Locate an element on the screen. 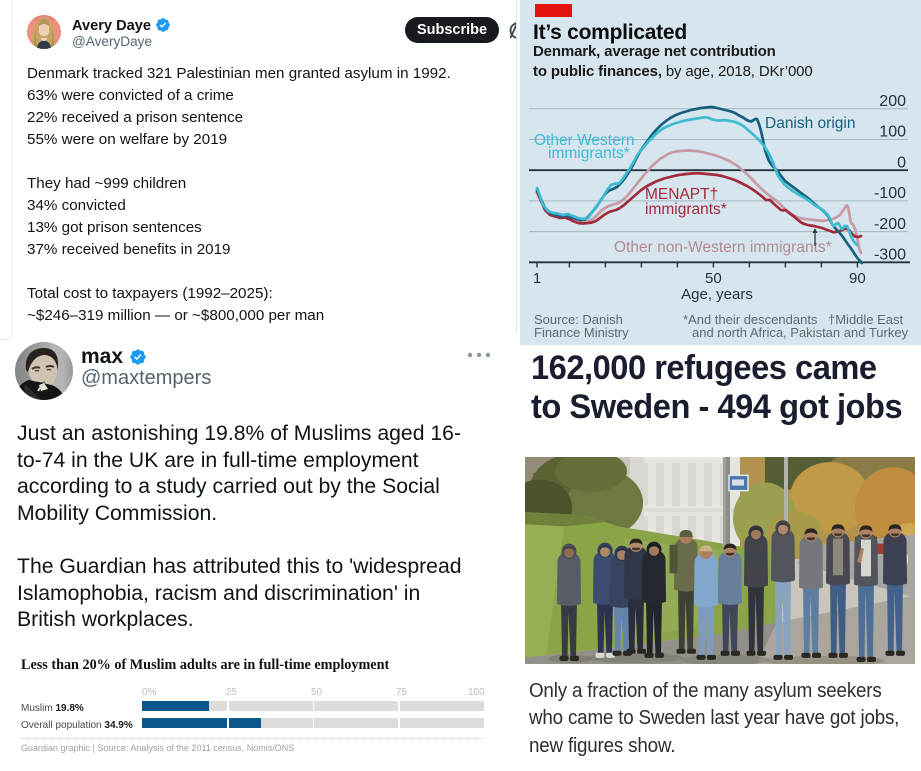 The image size is (921, 771). svg-text: †Middle East is located at coordinates (866, 319).